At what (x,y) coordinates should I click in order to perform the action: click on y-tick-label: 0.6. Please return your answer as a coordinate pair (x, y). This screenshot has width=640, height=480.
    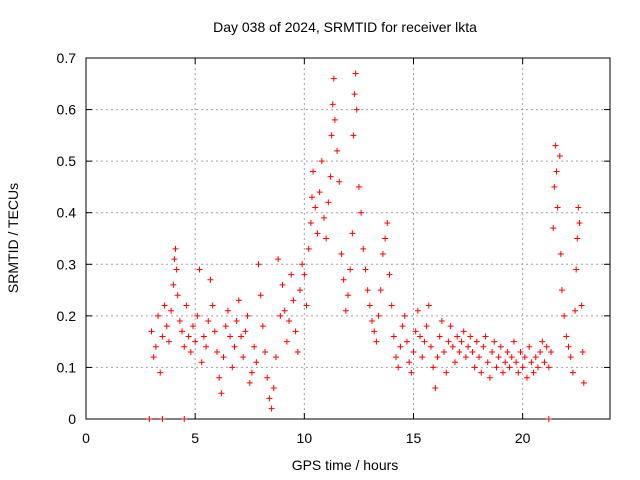
    Looking at the image, I should click on (67, 110).